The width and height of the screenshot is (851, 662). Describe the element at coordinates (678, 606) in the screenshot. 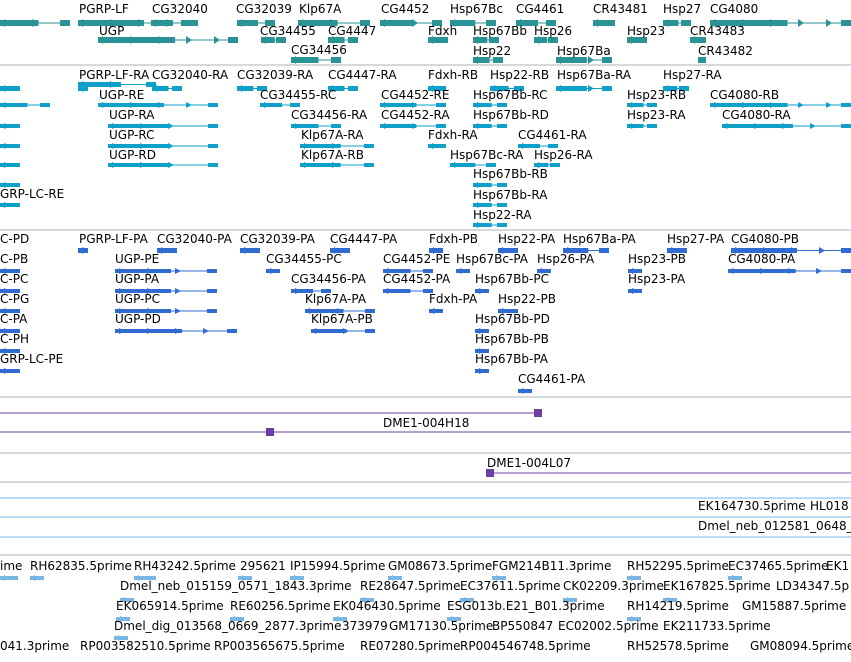

I see `feature-label: RH14219.5prime` at that location.